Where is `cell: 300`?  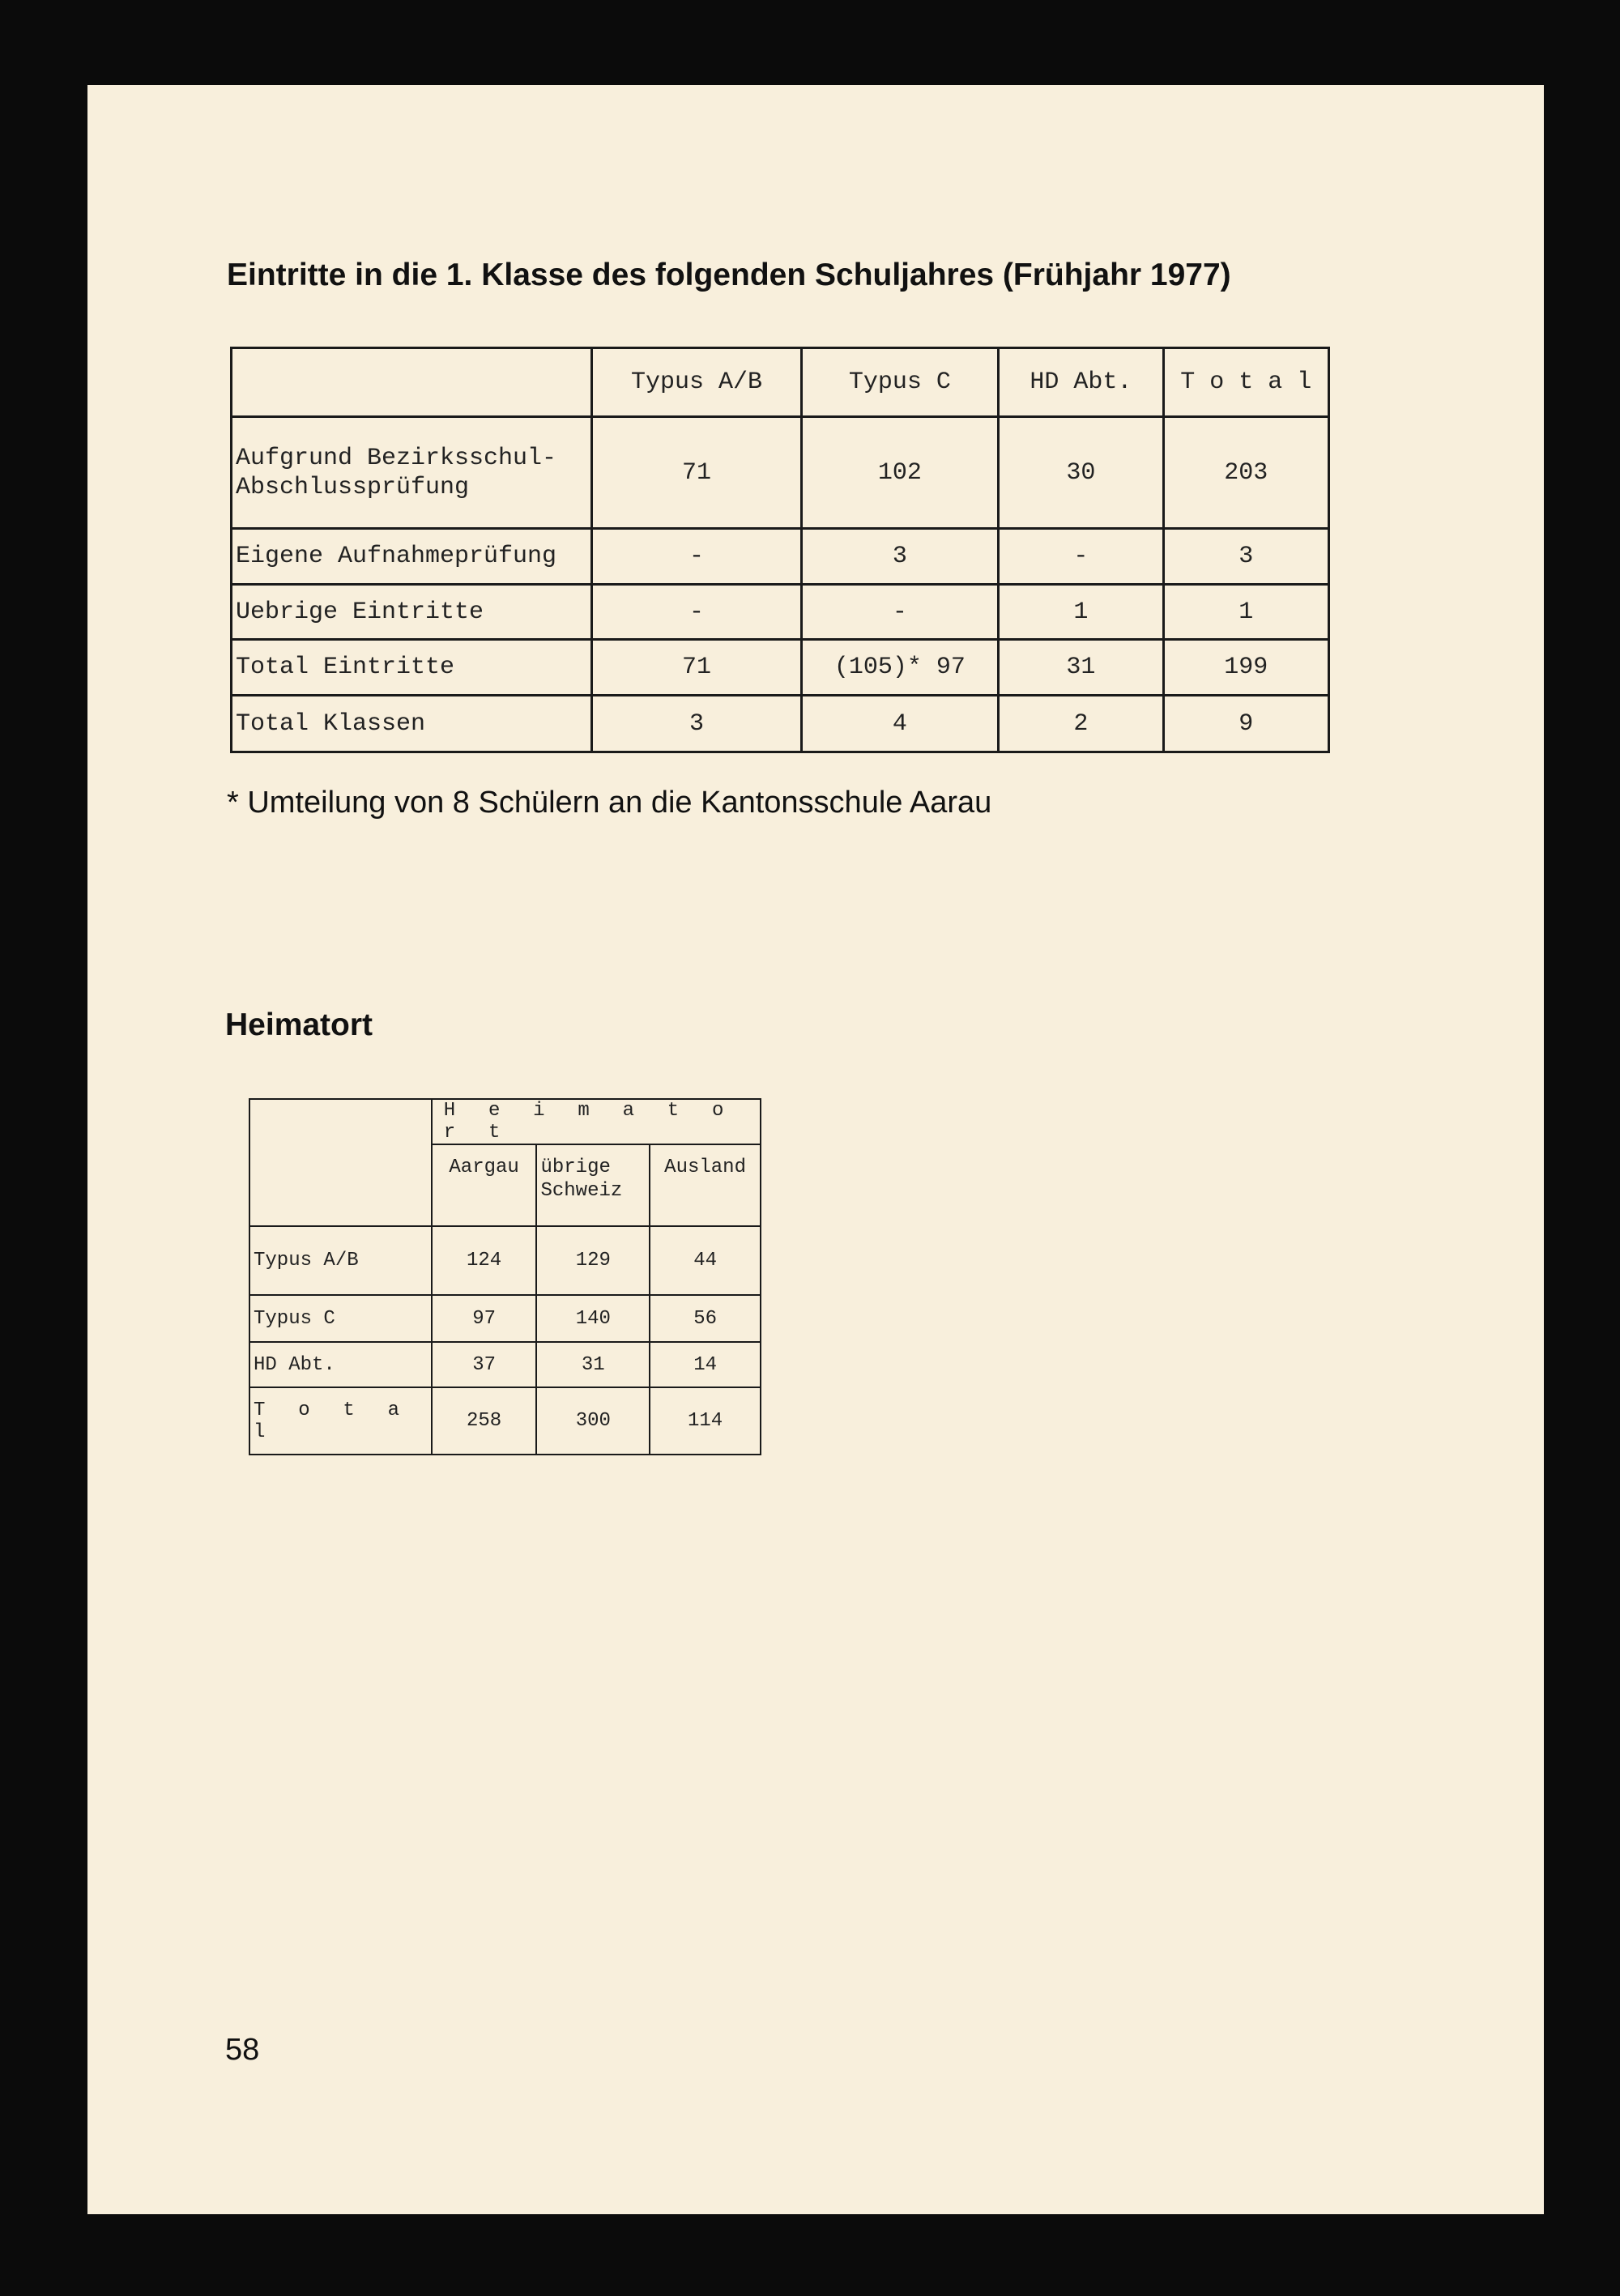 cell: 300 is located at coordinates (593, 1421).